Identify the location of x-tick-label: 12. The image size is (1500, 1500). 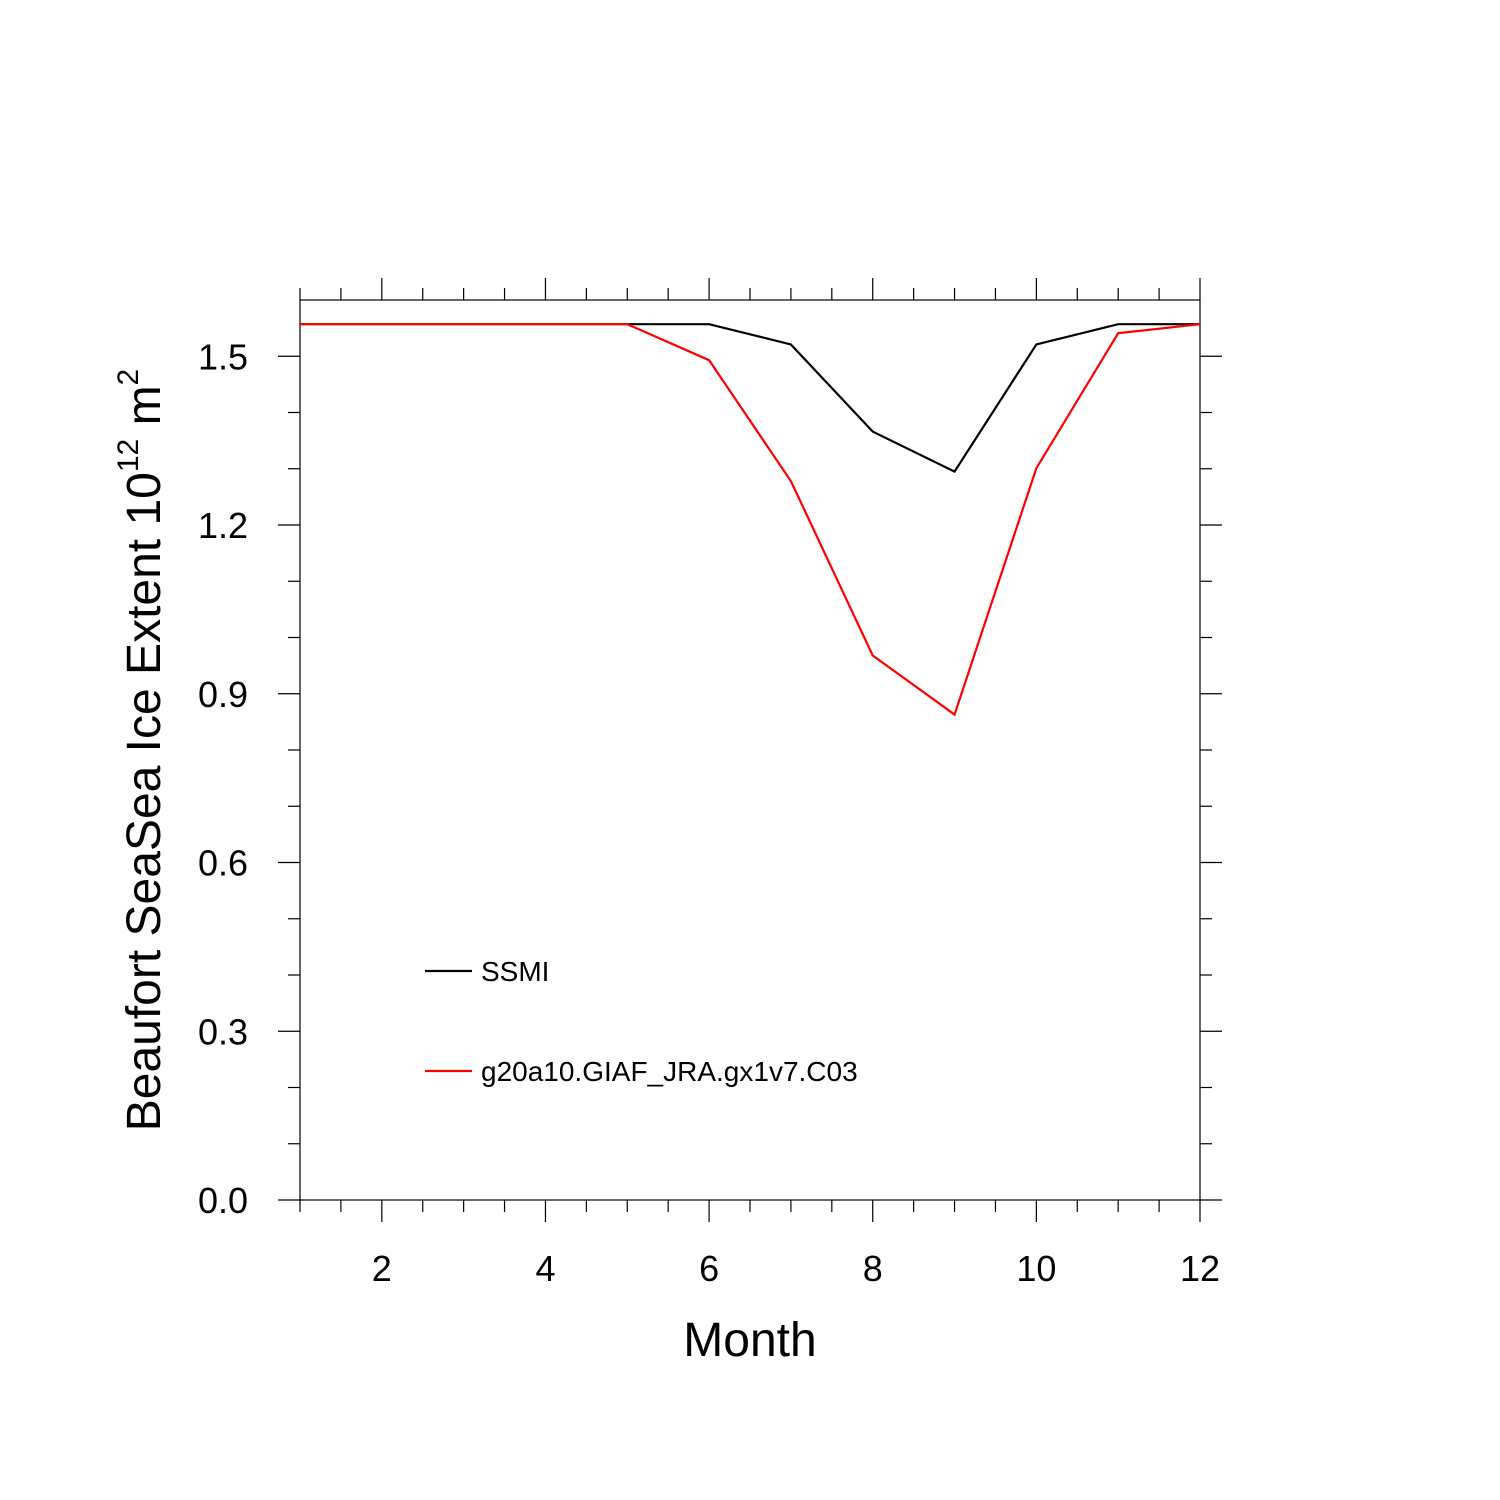
(1200, 1268).